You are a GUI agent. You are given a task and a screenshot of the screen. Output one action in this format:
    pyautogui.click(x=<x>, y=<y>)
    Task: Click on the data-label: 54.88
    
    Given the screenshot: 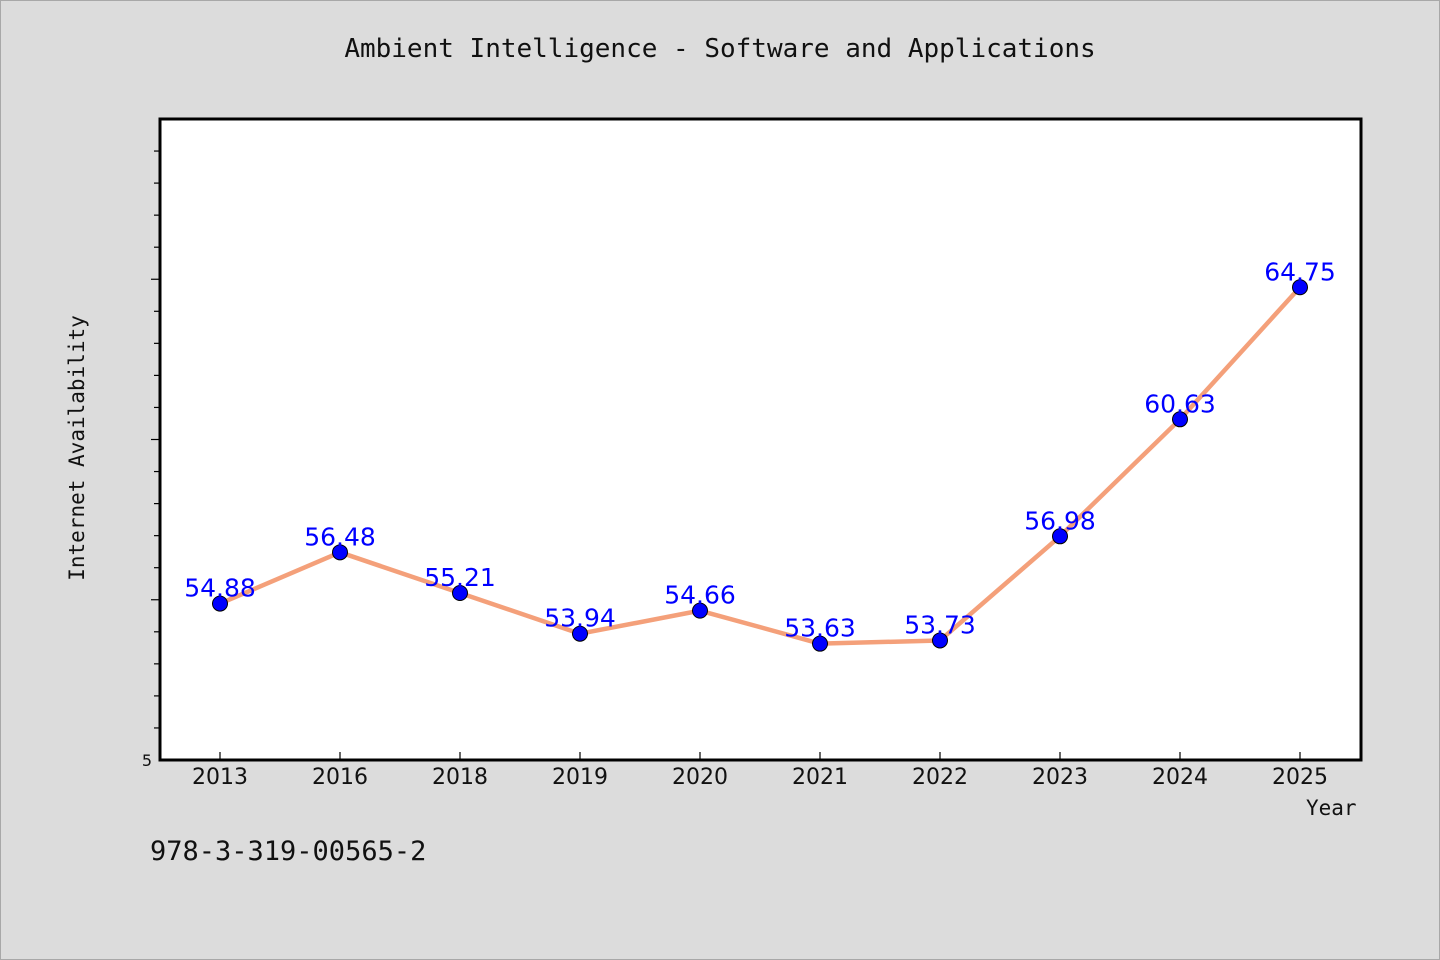 What is the action you would take?
    pyautogui.click(x=220, y=588)
    